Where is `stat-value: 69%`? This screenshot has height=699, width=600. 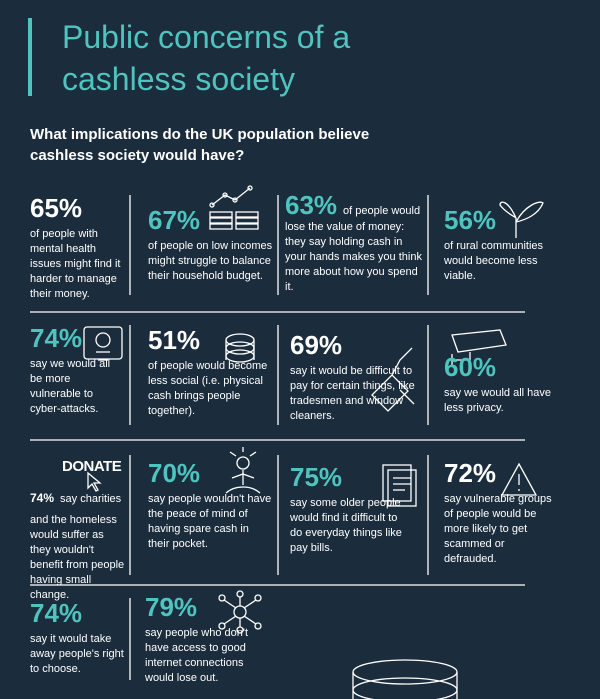 stat-value: 69% is located at coordinates (316, 345).